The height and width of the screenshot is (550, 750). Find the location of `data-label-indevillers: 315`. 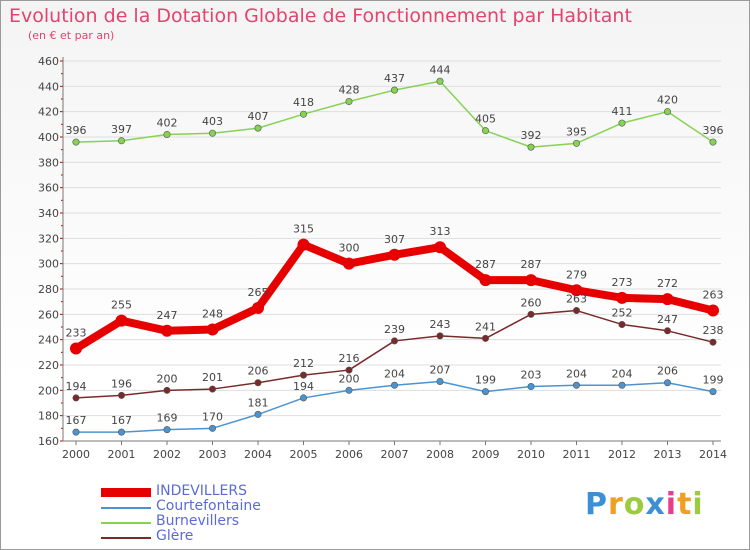

data-label-indevillers: 315 is located at coordinates (303, 229).